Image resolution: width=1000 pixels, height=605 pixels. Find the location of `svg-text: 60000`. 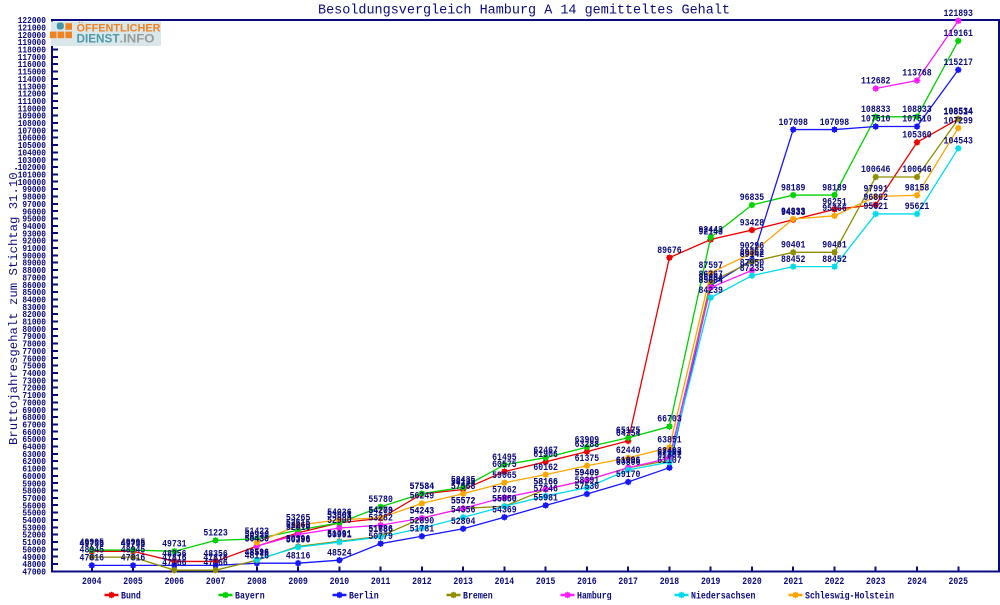

svg-text: 60000 is located at coordinates (34, 477).